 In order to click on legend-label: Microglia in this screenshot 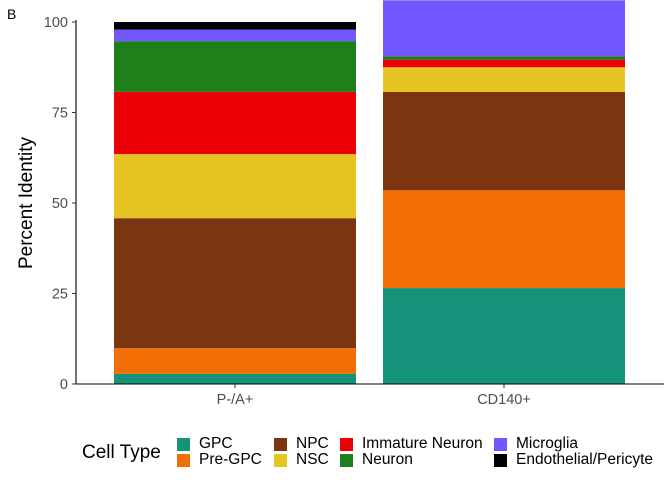, I will do `click(547, 443)`.